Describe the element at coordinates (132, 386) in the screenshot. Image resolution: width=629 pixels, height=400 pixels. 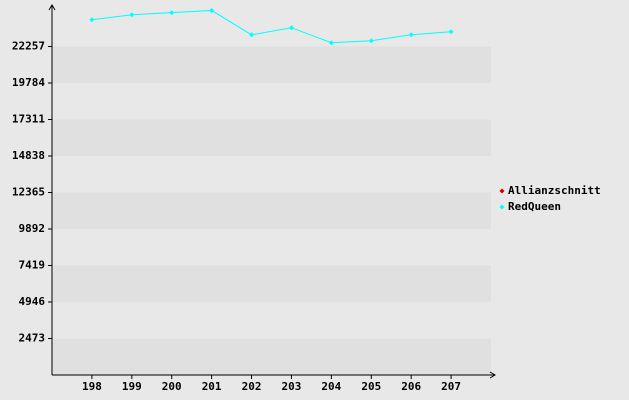
I see `x-tick-label: 199` at that location.